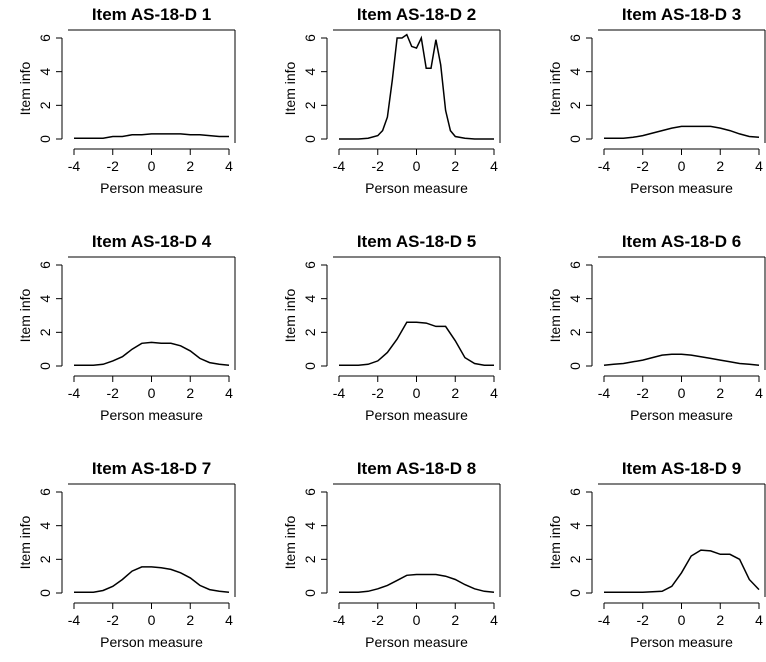 This screenshot has height=662, width=766. What do you see at coordinates (575, 299) in the screenshot?
I see `panel-6-y-tick-label: 4` at bounding box center [575, 299].